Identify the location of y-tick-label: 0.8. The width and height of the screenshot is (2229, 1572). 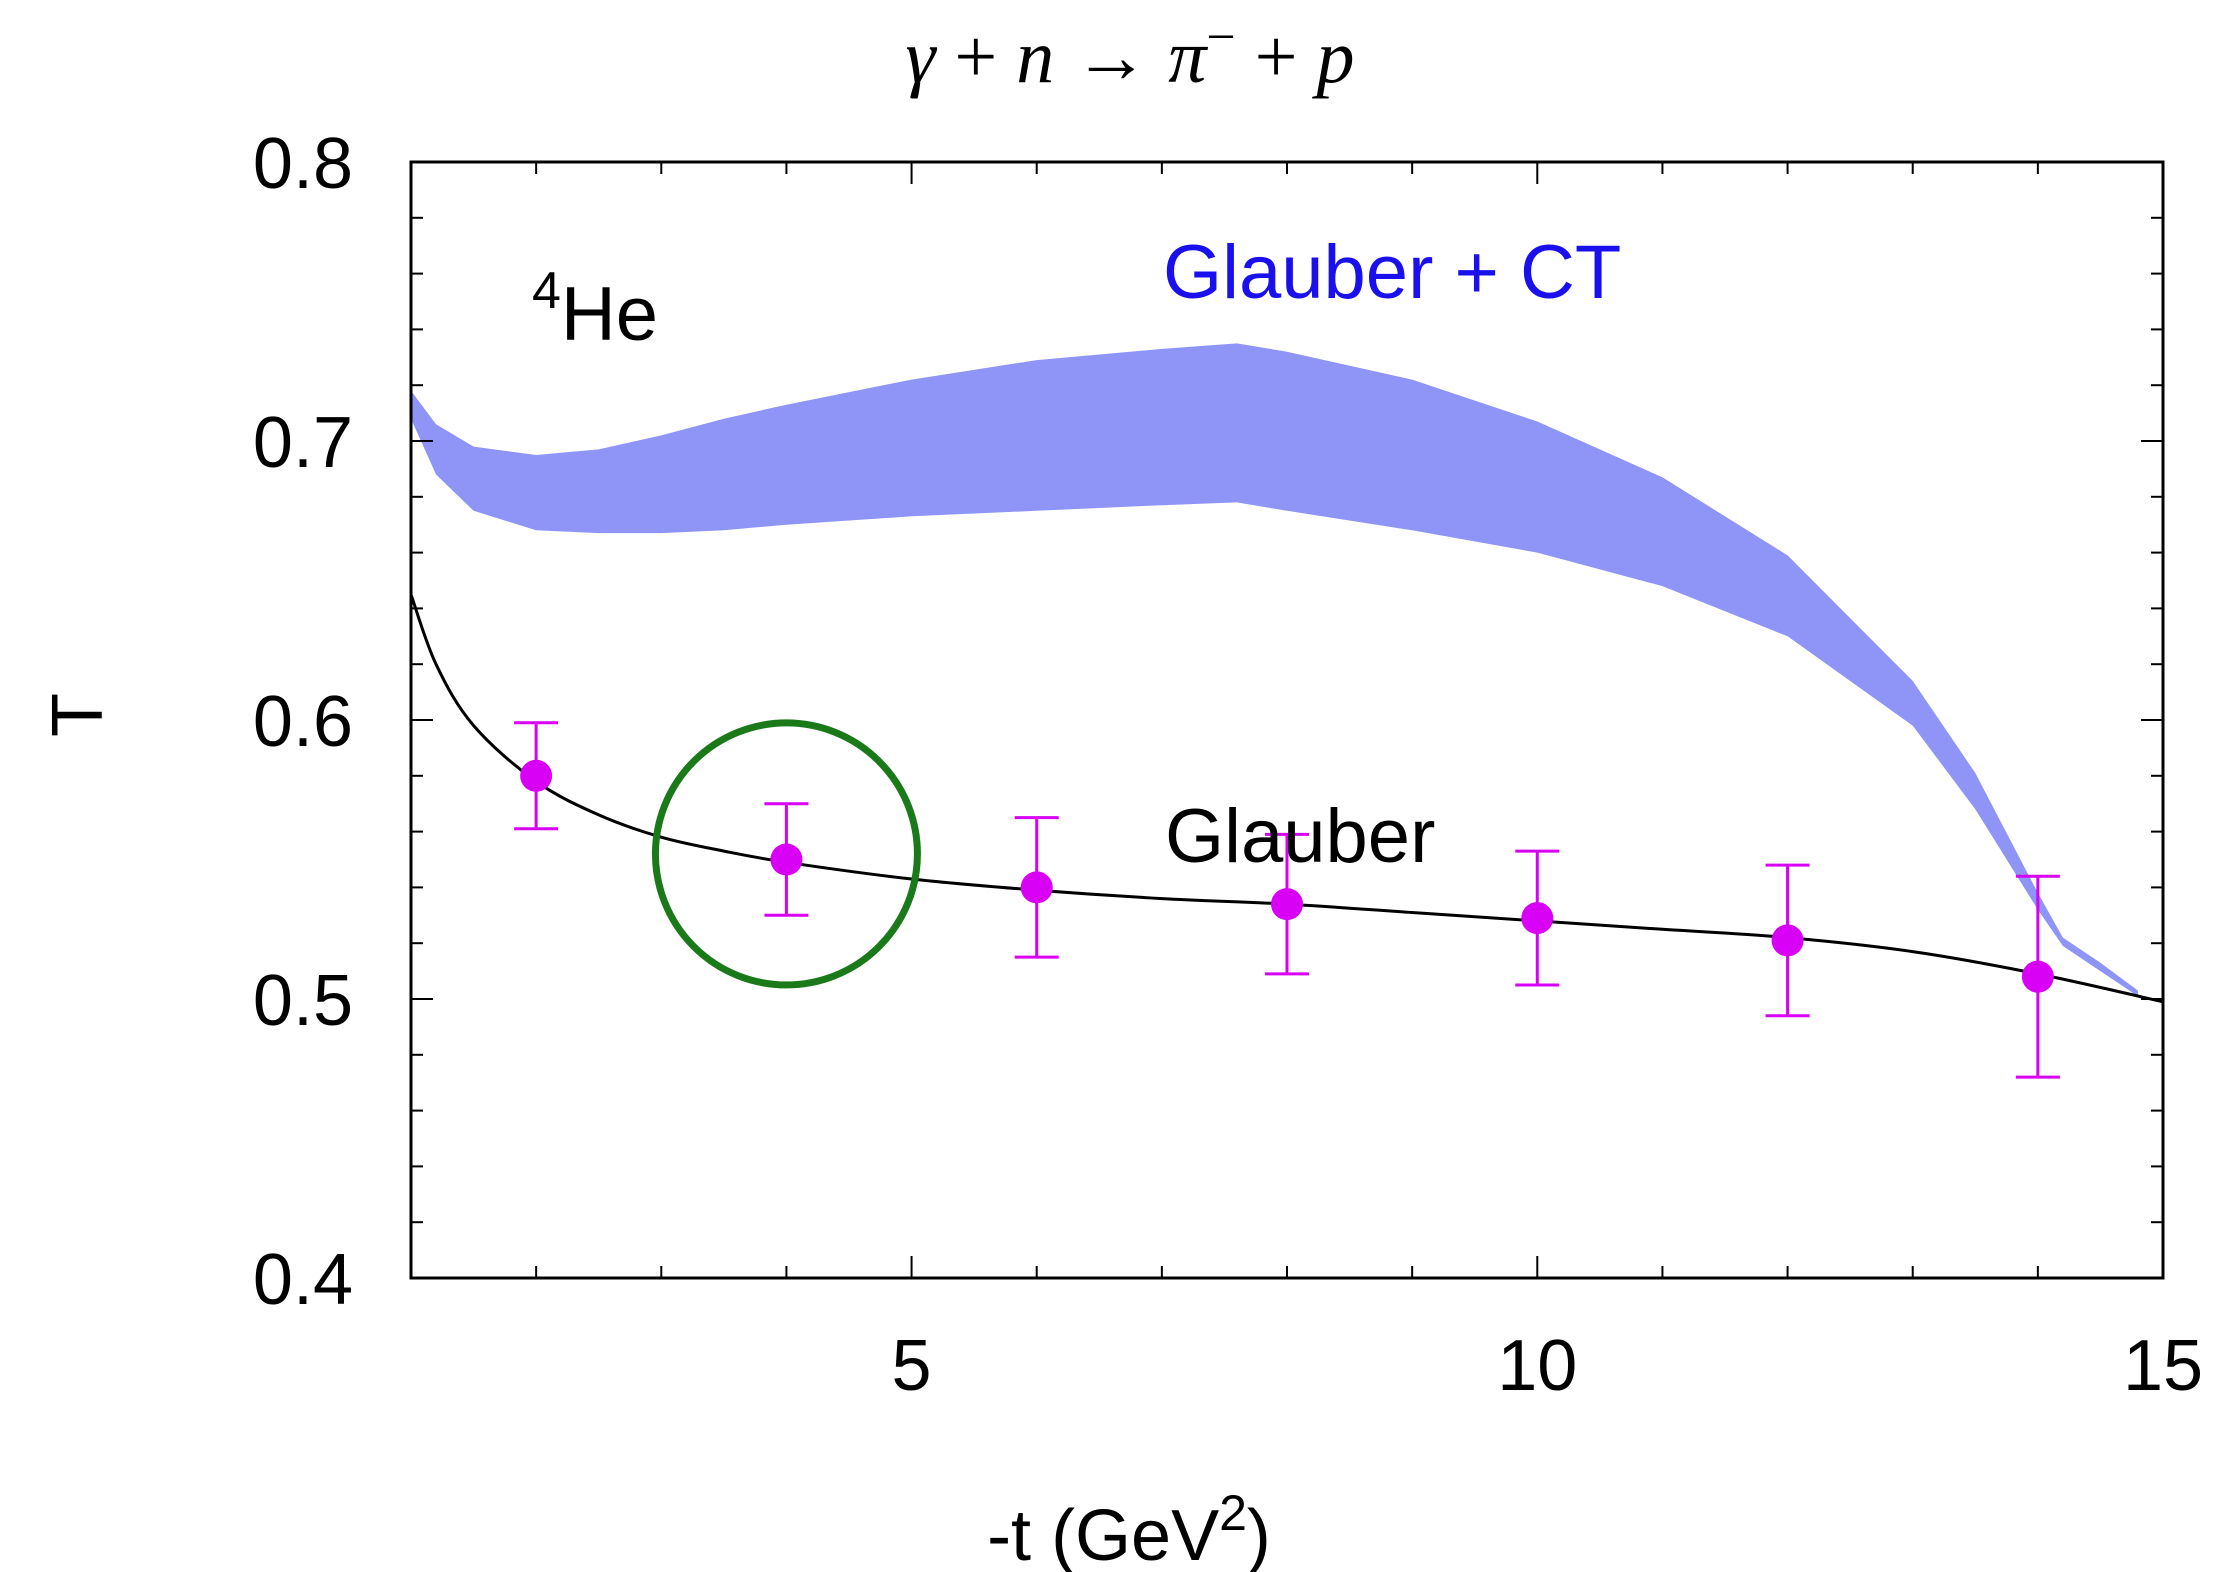
(303, 164).